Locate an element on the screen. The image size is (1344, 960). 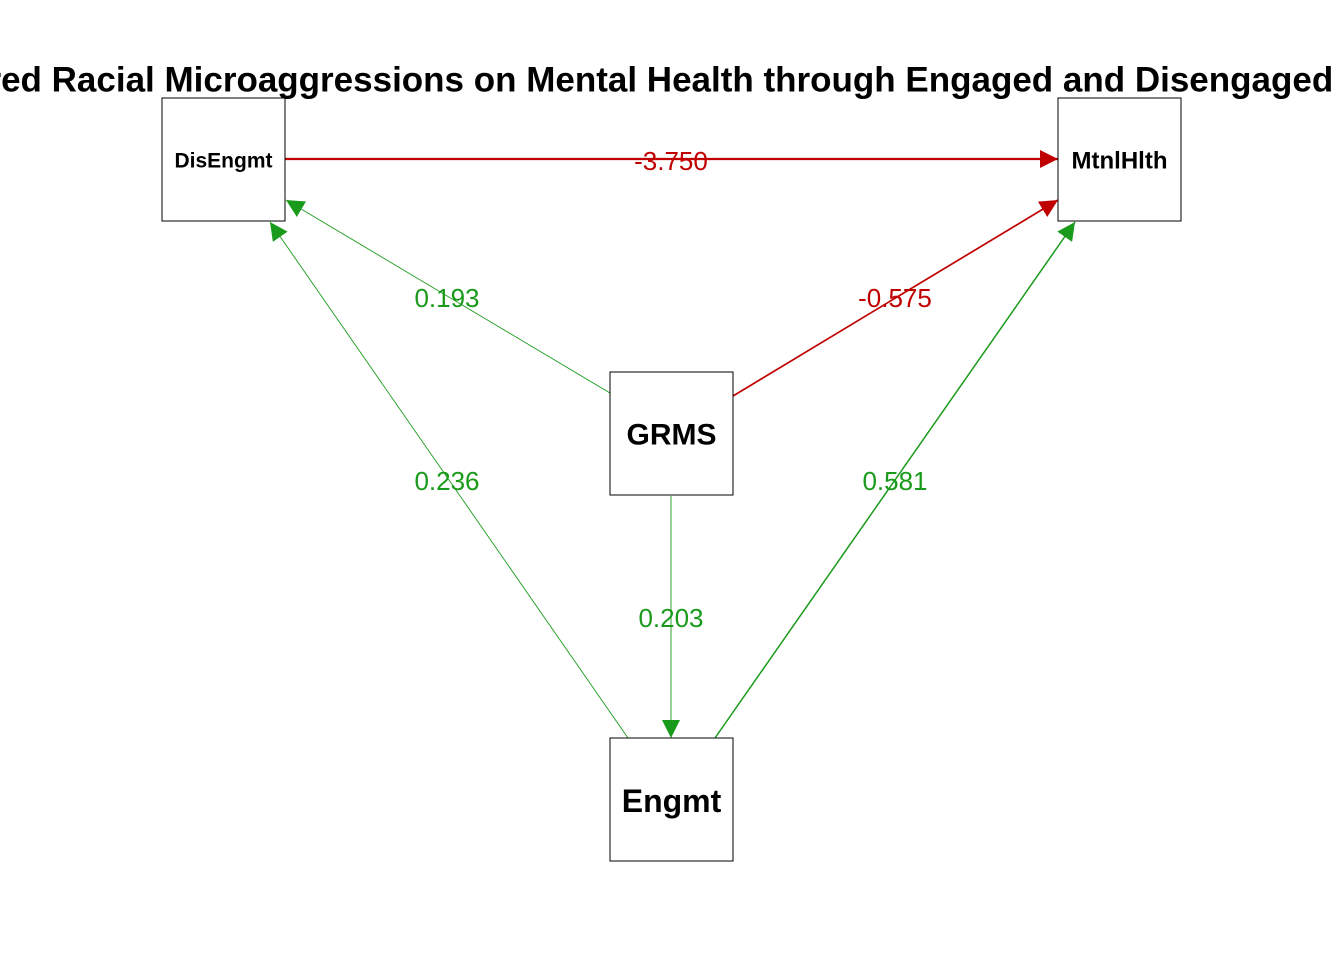
node-label-grms: GRMS is located at coordinates (672, 435).